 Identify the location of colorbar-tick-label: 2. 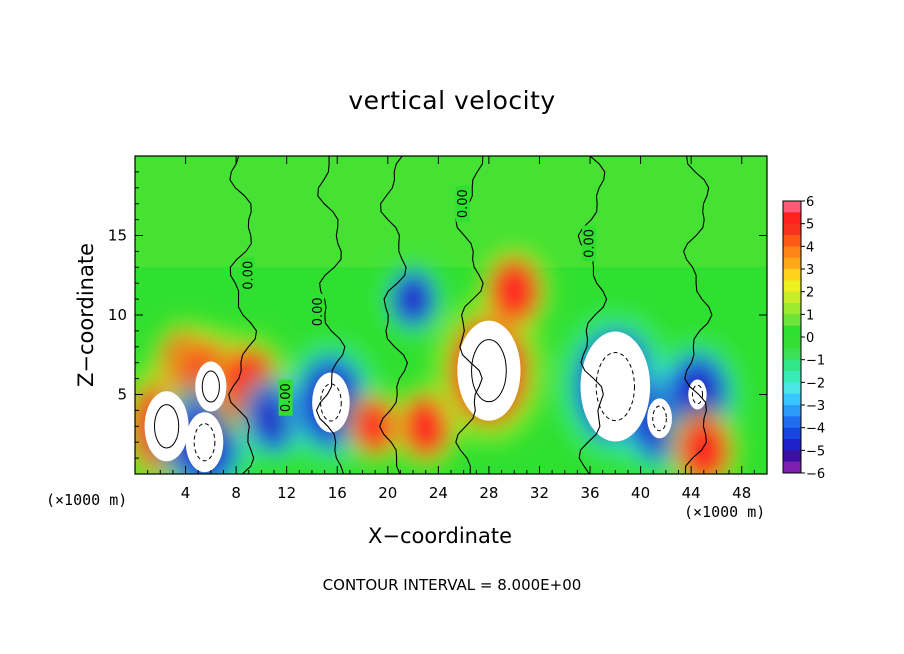
(810, 293).